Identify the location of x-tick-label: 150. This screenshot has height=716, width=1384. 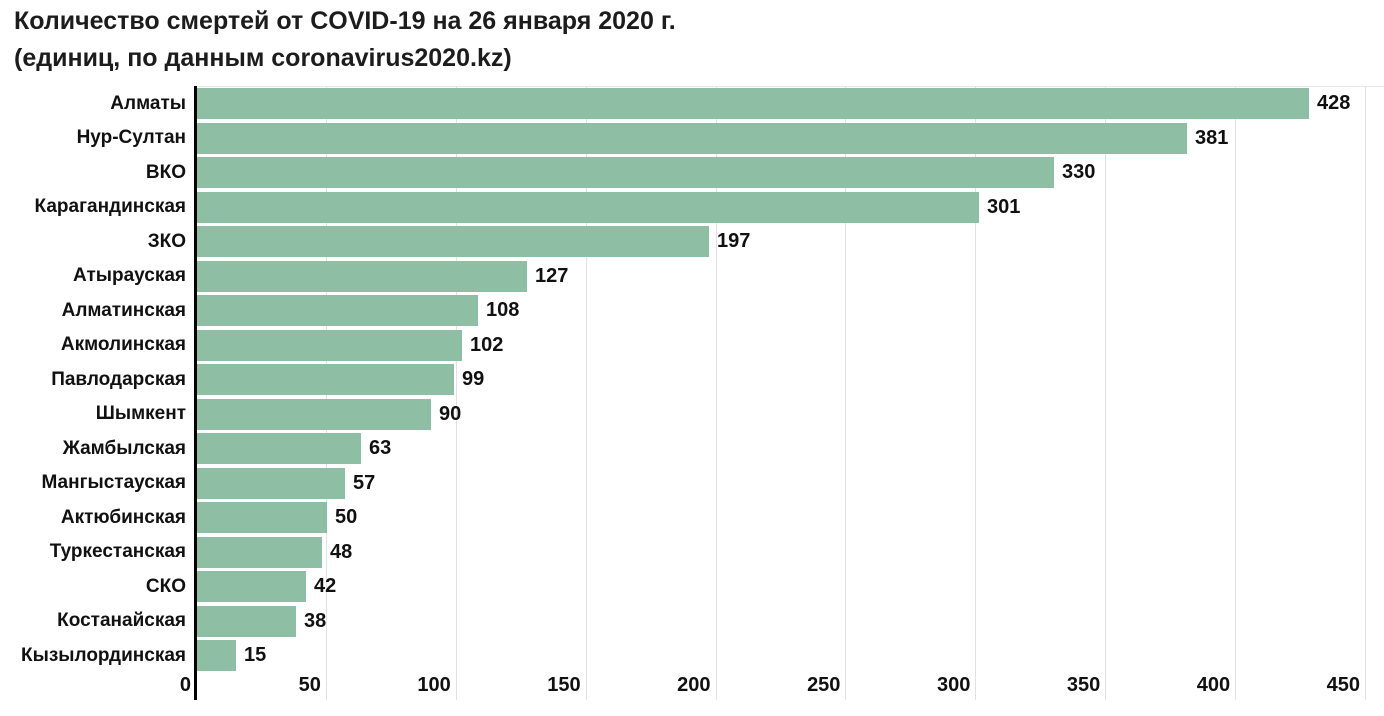
(564, 685).